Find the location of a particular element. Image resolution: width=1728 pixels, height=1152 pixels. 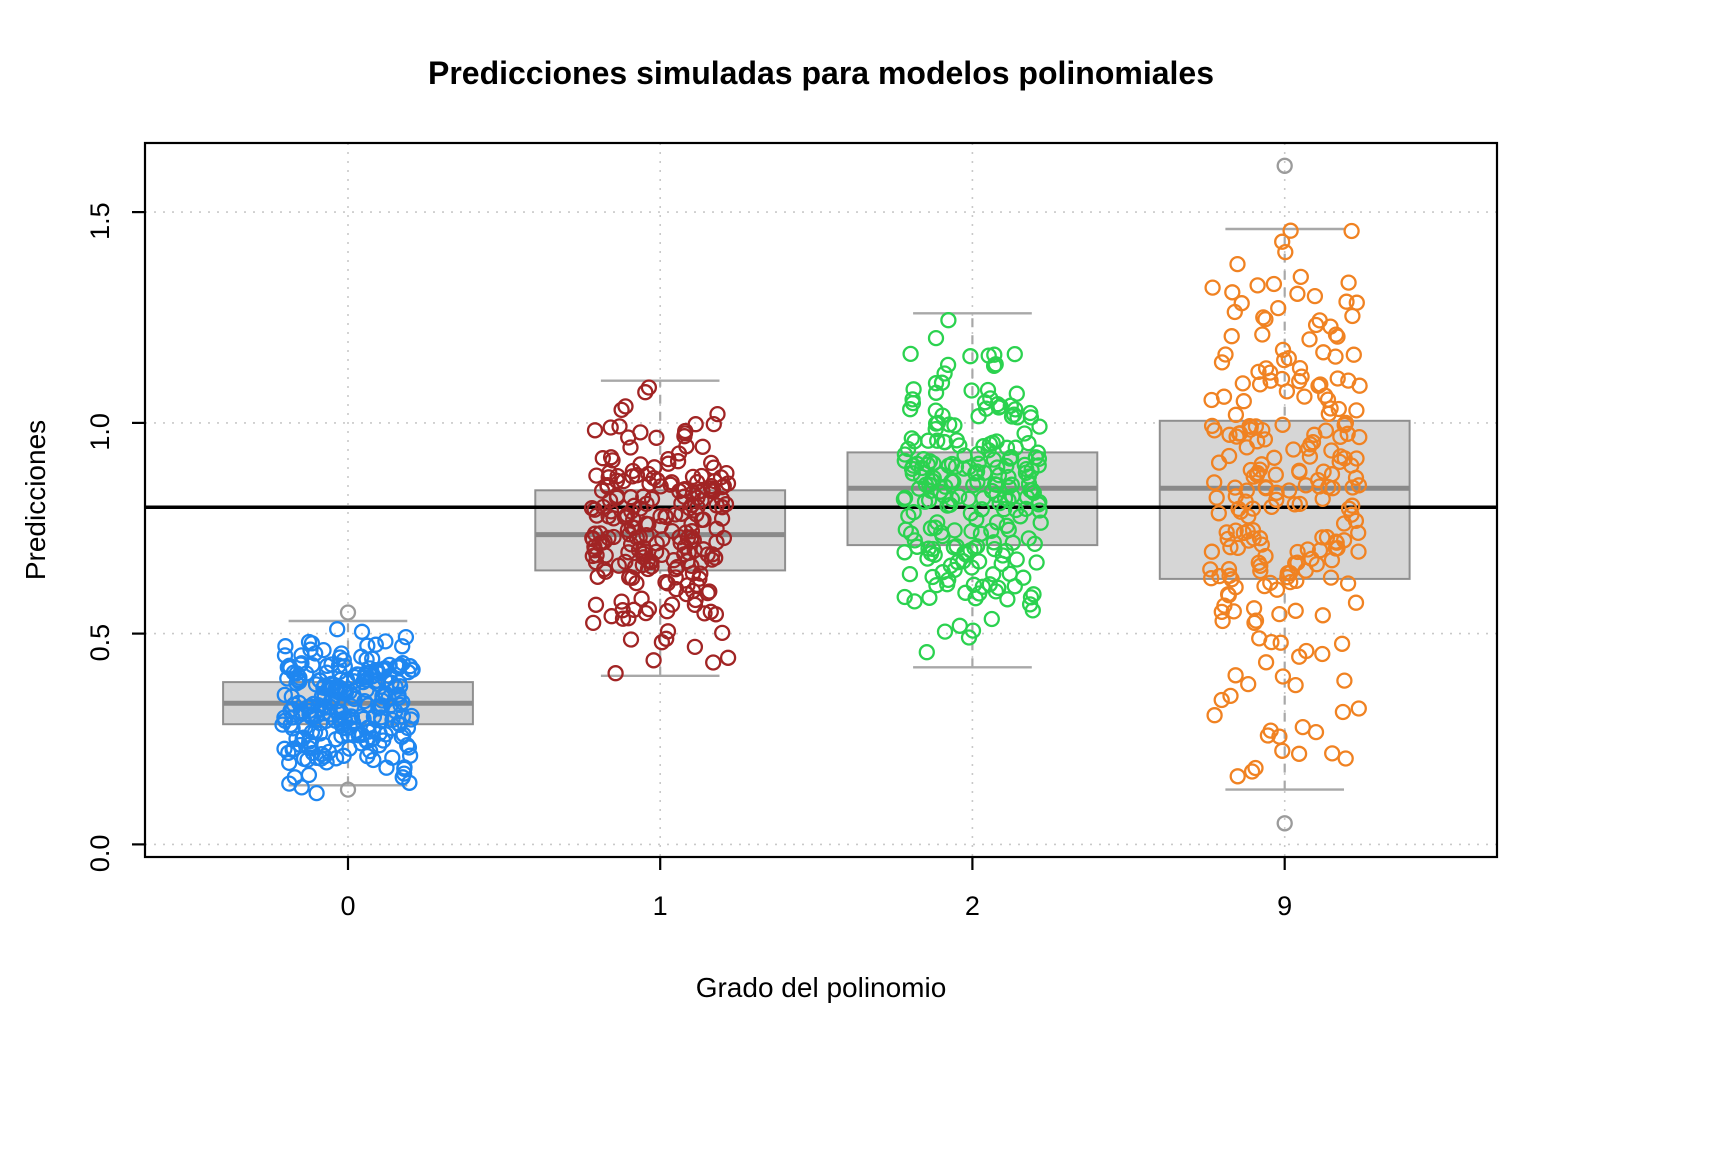

svg-text: 1.0 is located at coordinates (100, 432).